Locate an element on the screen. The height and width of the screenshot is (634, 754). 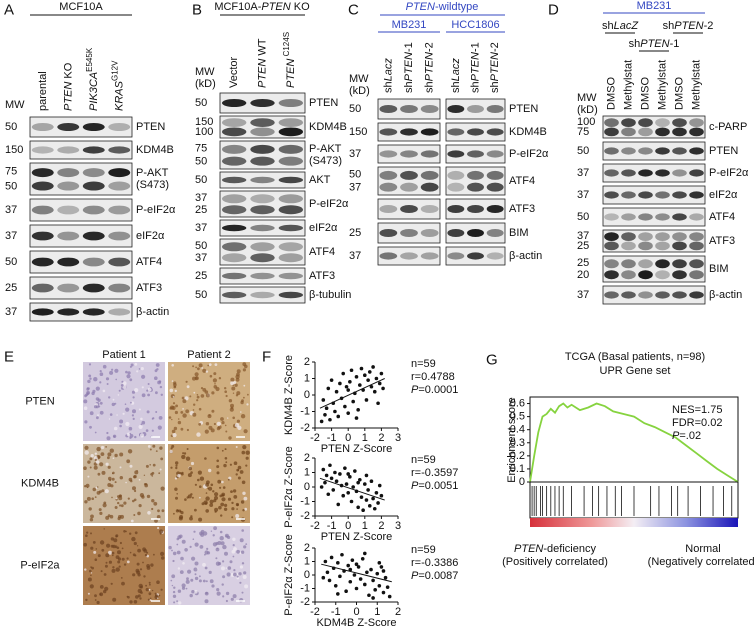
group-label: HCC1806 is located at coordinates (475, 25).